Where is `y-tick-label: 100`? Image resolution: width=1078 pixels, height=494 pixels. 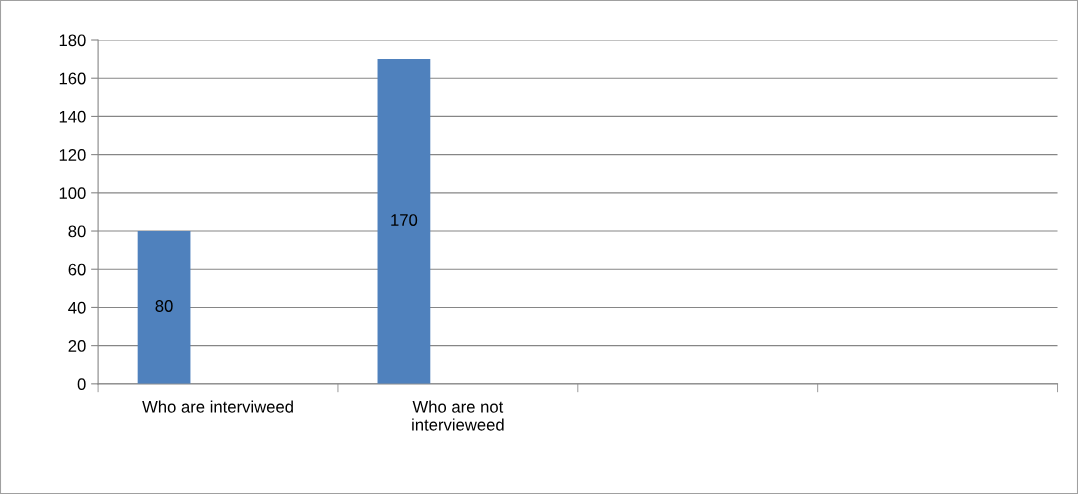 y-tick-label: 100 is located at coordinates (72, 193).